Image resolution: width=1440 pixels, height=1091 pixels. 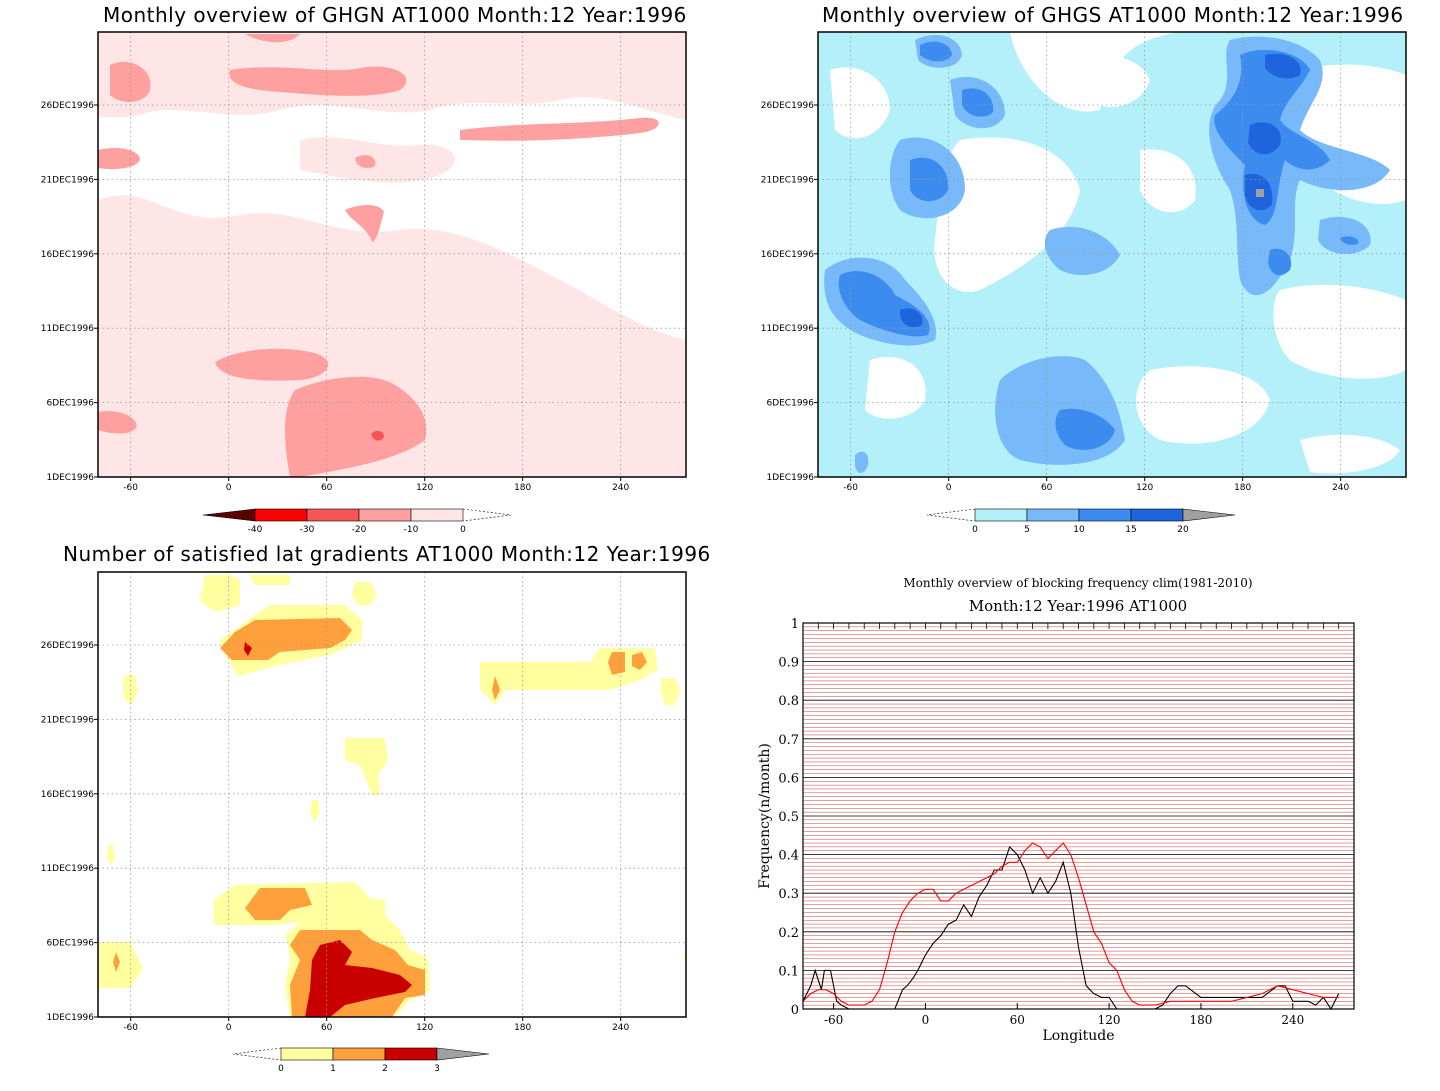 I want to click on frequency-x-tick-label: 180, so click(x=1200, y=1020).